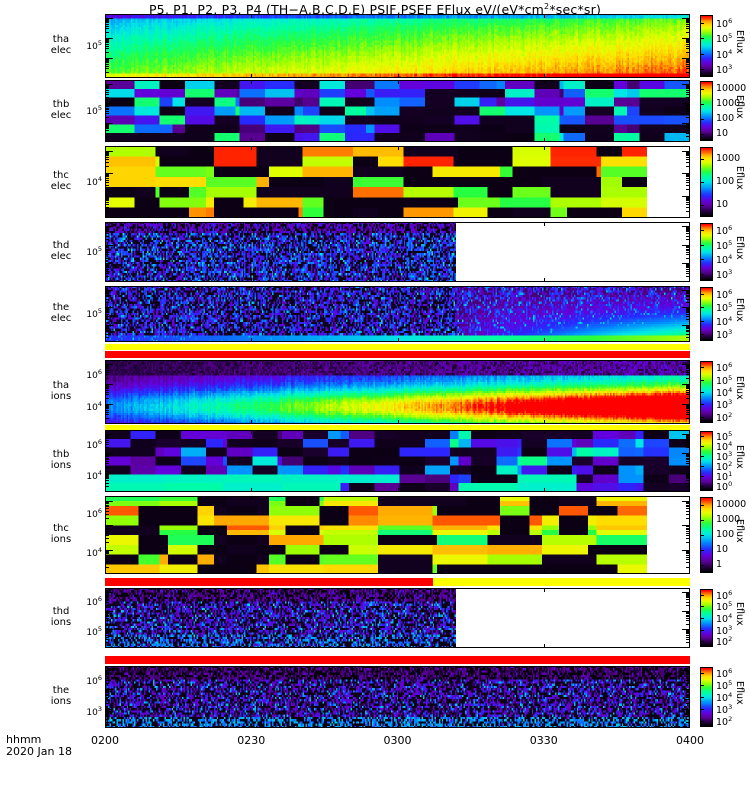  What do you see at coordinates (668, 535) in the screenshot?
I see `no-data-region-thc-ions` at bounding box center [668, 535].